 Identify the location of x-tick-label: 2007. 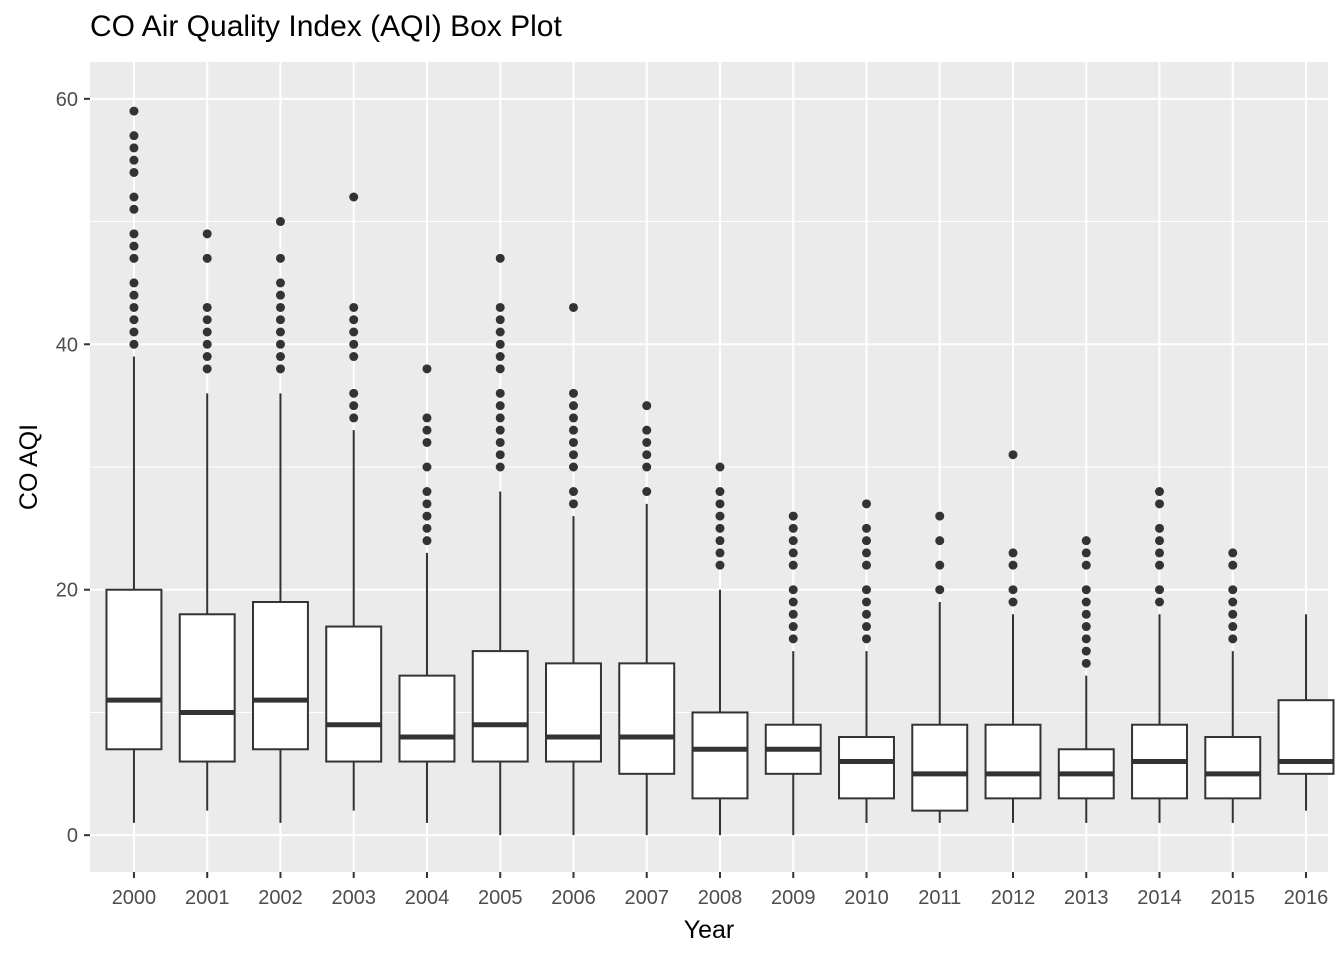
(646, 898).